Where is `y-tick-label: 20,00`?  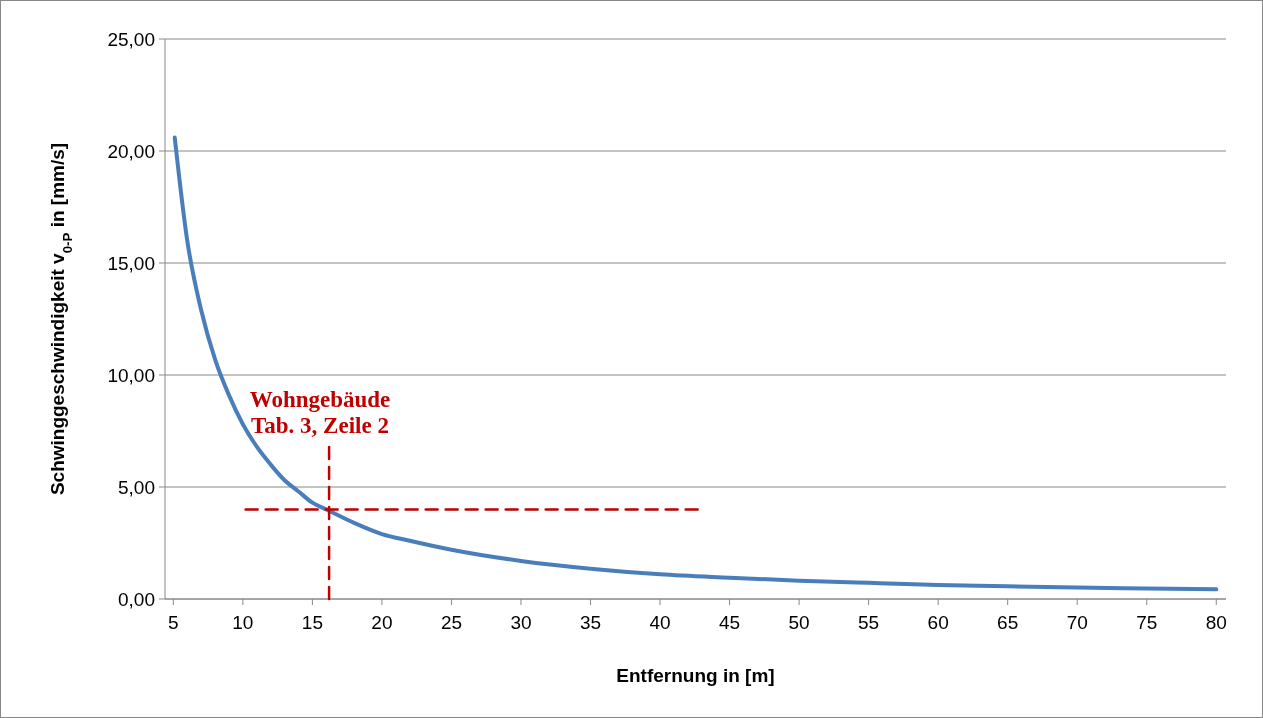 y-tick-label: 20,00 is located at coordinates (131, 151).